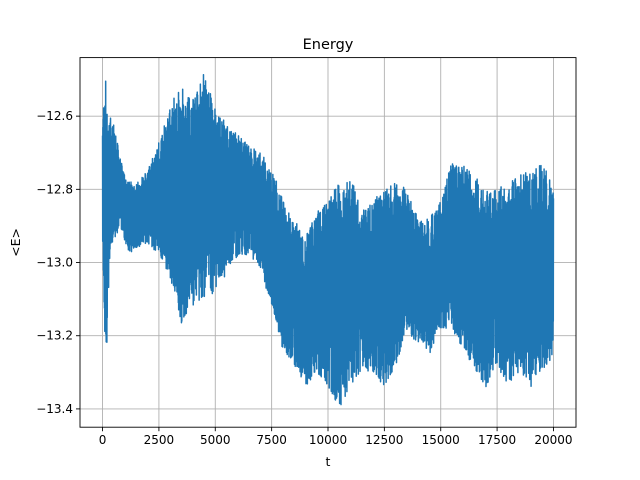 The width and height of the screenshot is (640, 480). I want to click on y-tick-label: −13.0, so click(54, 263).